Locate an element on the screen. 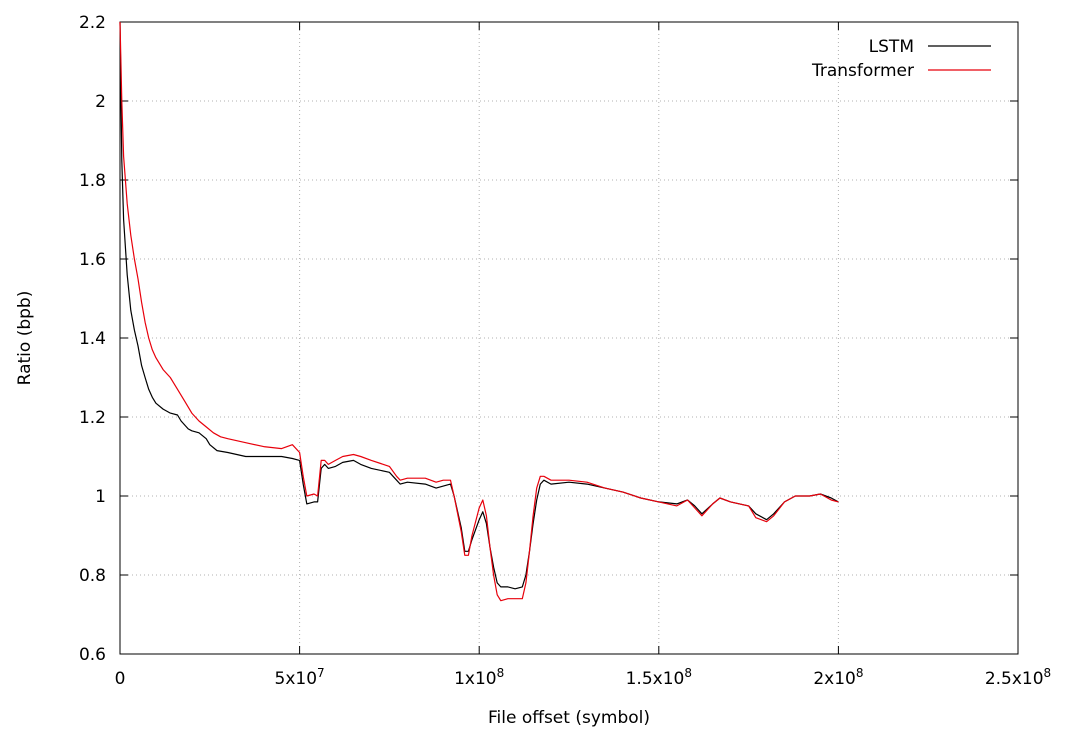  y-tick-label: 1.6 is located at coordinates (92, 260).